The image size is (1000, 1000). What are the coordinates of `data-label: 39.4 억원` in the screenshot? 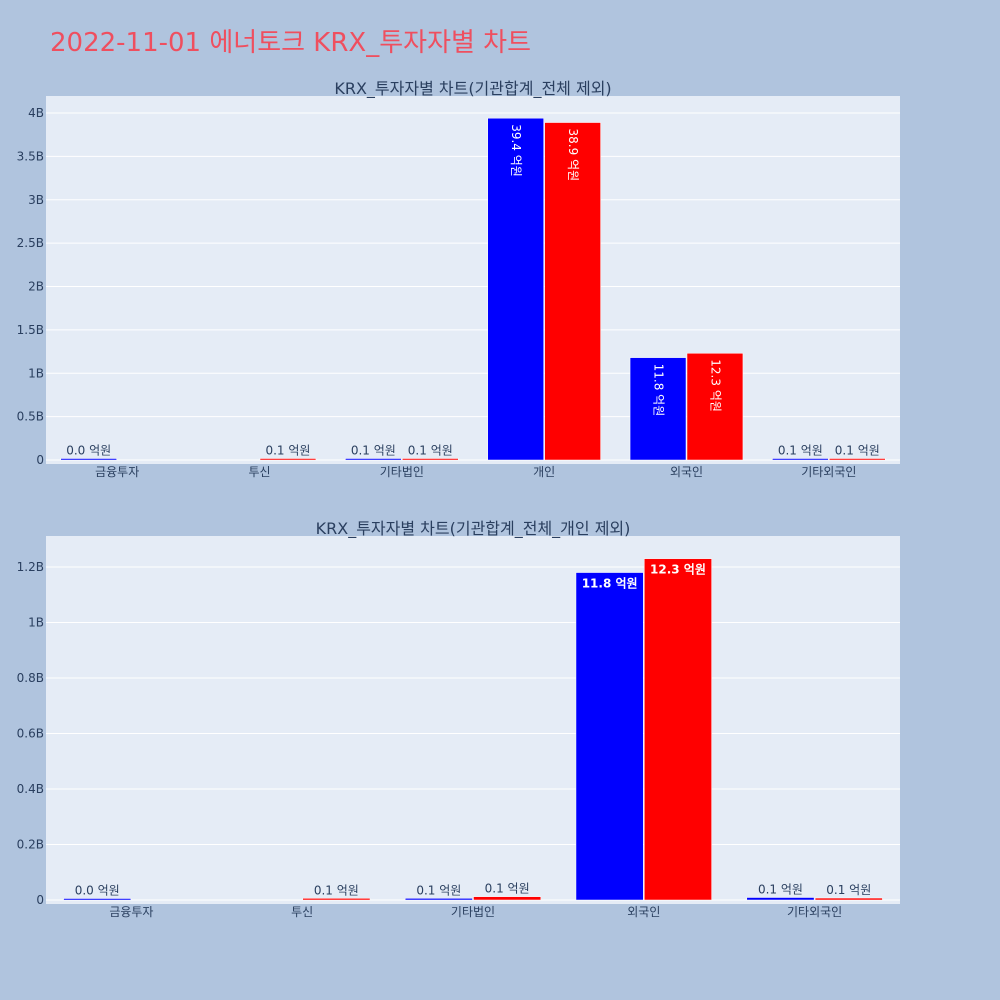 It's located at (516, 150).